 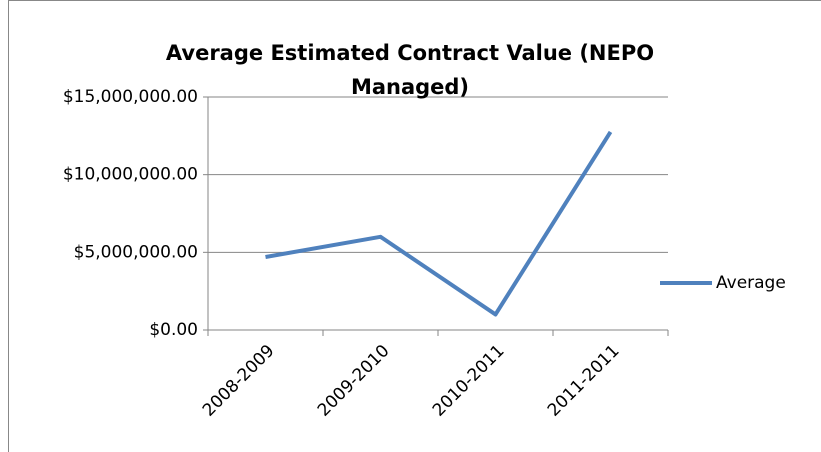 I want to click on y-tick-label: $15,000,000.00, so click(x=130, y=97).